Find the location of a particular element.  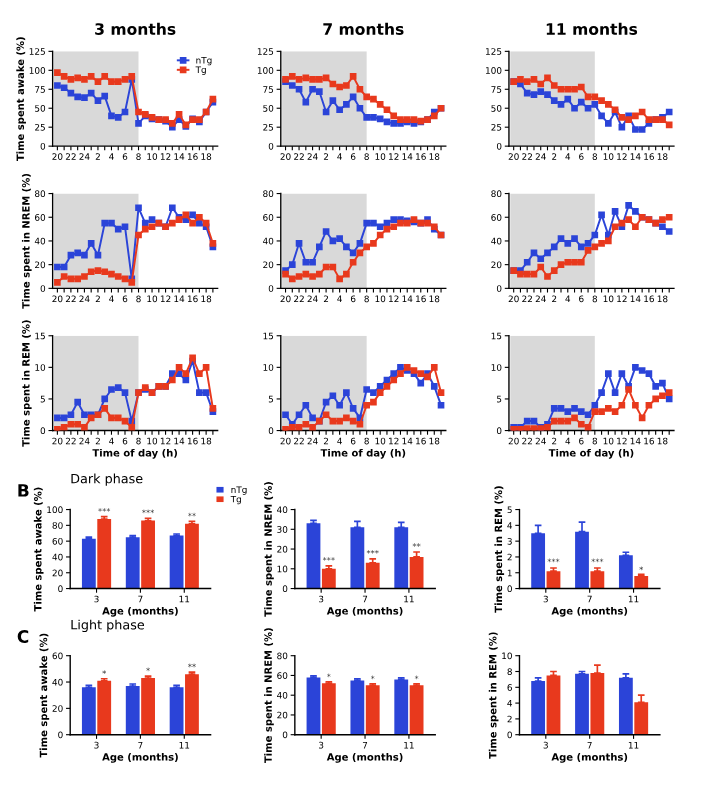

text: C is located at coordinates (23, 636).